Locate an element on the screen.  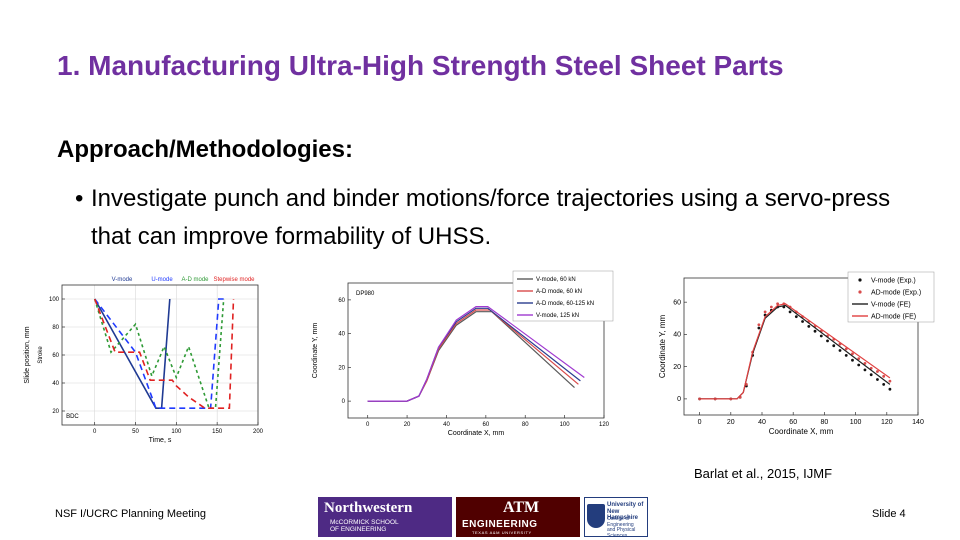
y-axis-label: Slide position, mm is located at coordinates (27, 354).